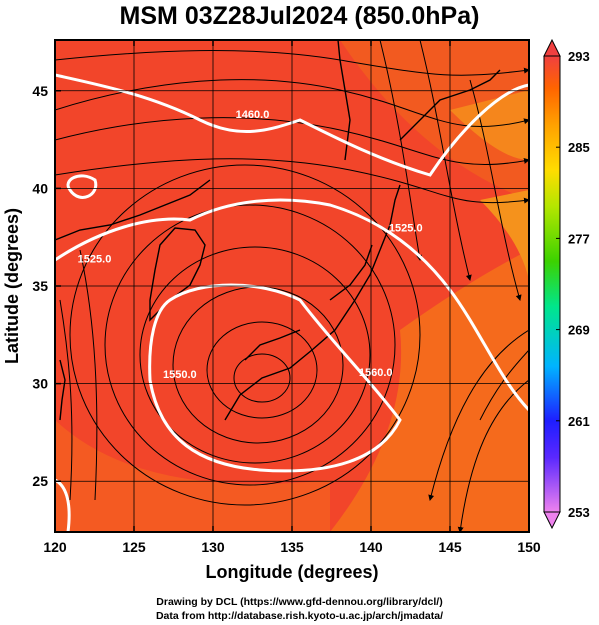 The width and height of the screenshot is (599, 625). What do you see at coordinates (40, 286) in the screenshot?
I see `y-tick-label: 35` at bounding box center [40, 286].